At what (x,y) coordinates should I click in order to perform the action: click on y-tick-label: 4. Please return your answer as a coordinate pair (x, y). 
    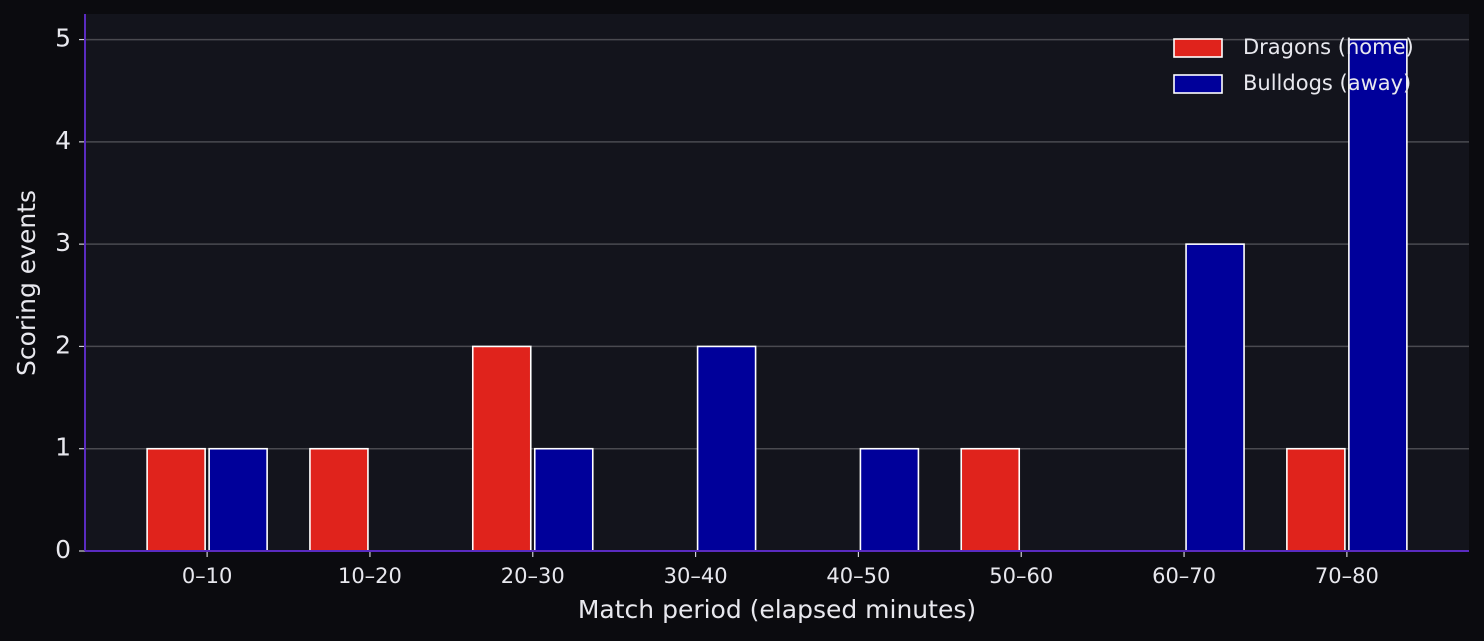
    Looking at the image, I should click on (63, 140).